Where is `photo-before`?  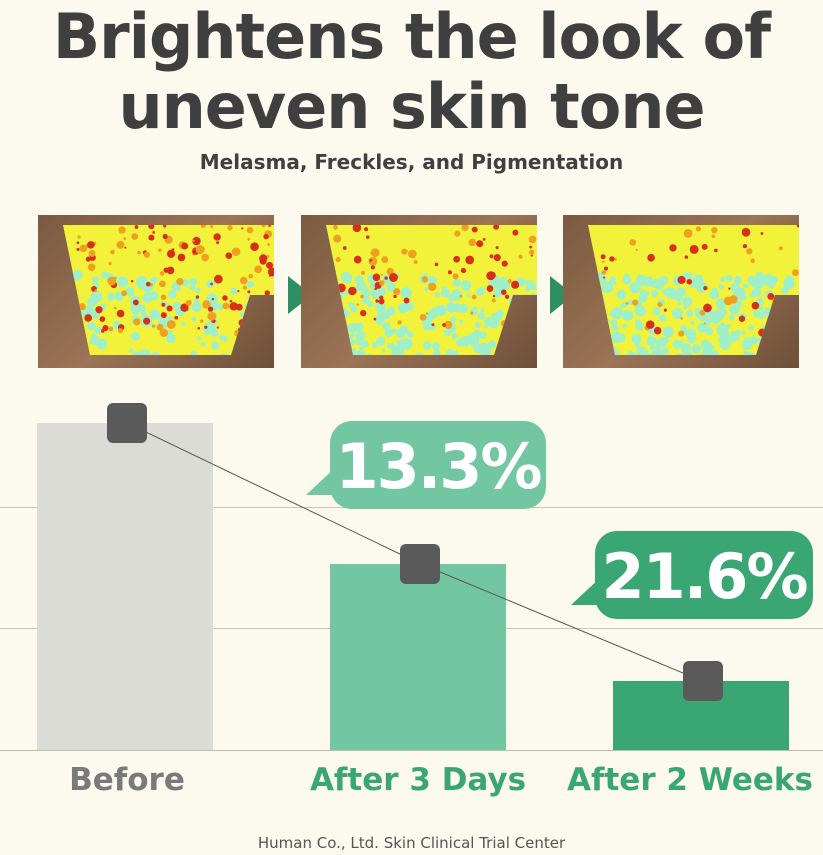 photo-before is located at coordinates (156, 291).